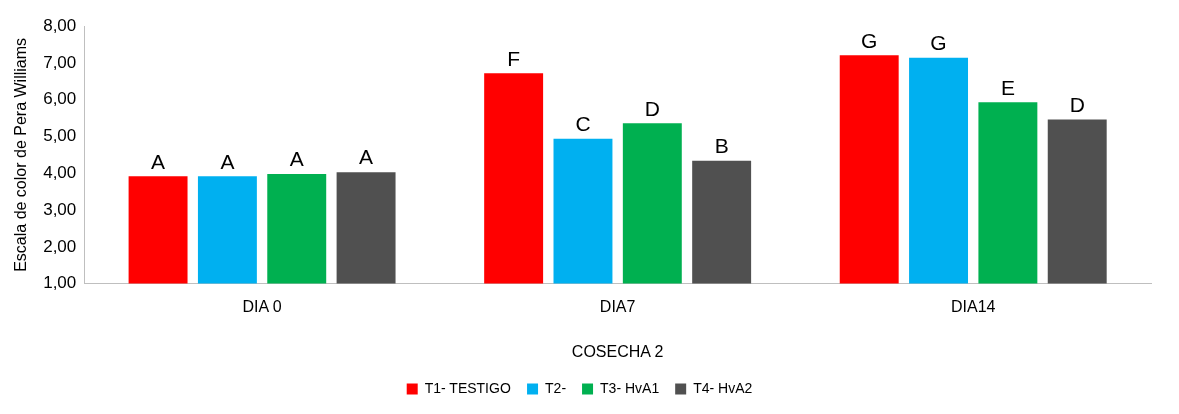 The height and width of the screenshot is (414, 1179). I want to click on legend-label: T2-, so click(556, 387).